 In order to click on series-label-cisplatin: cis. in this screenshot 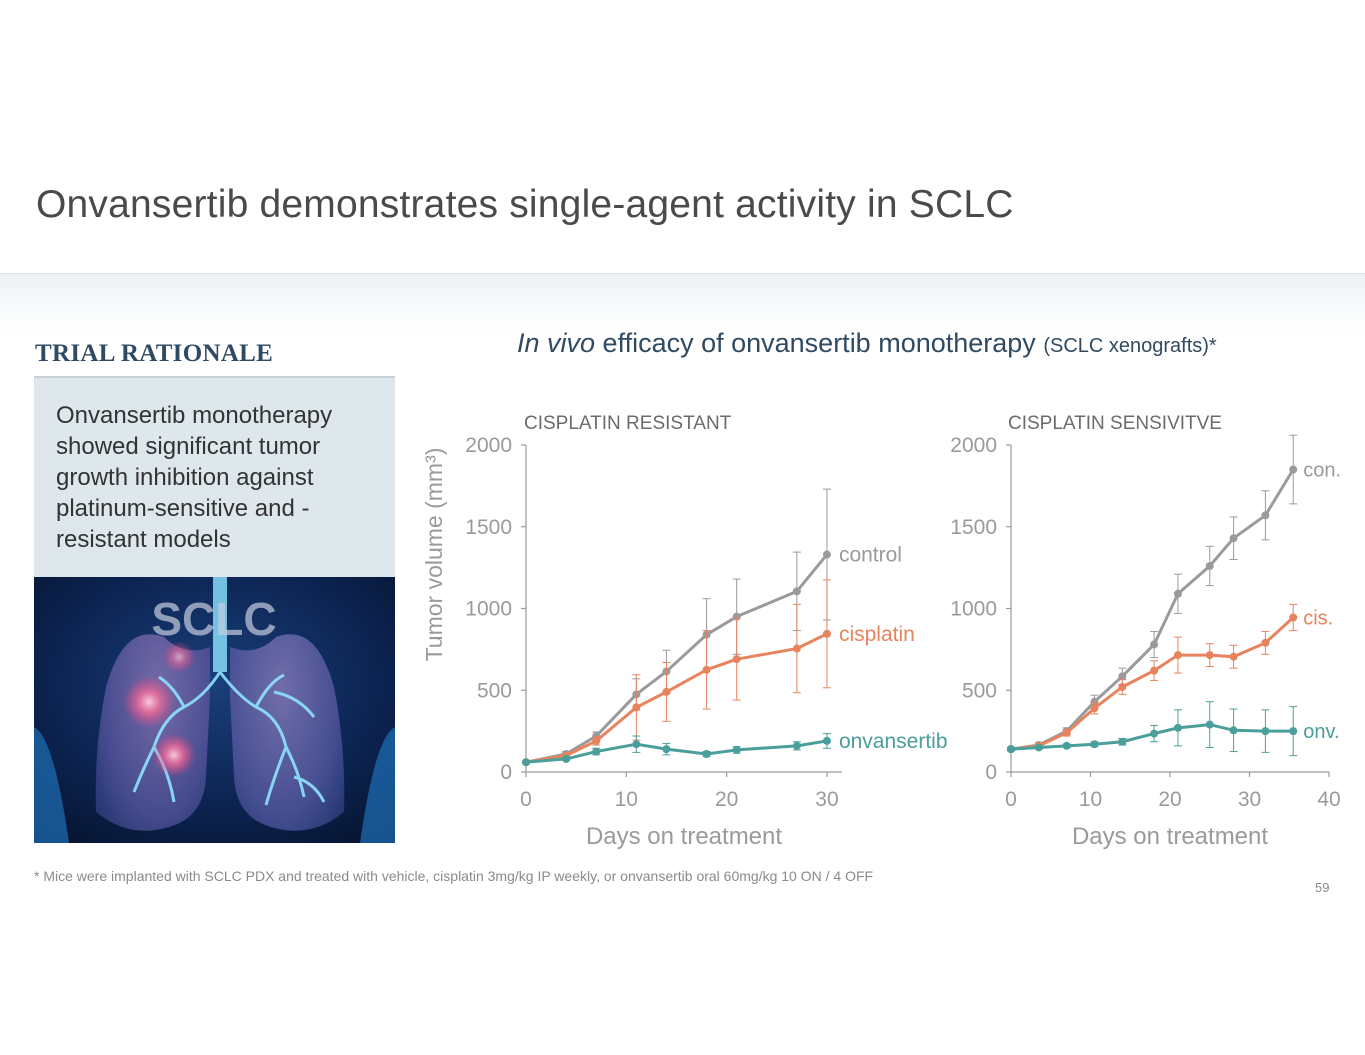, I will do `click(1318, 618)`.